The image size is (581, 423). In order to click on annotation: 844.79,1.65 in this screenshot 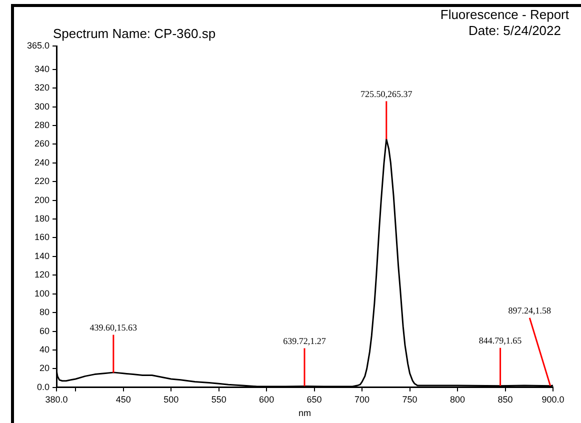, I will do `click(500, 341)`.